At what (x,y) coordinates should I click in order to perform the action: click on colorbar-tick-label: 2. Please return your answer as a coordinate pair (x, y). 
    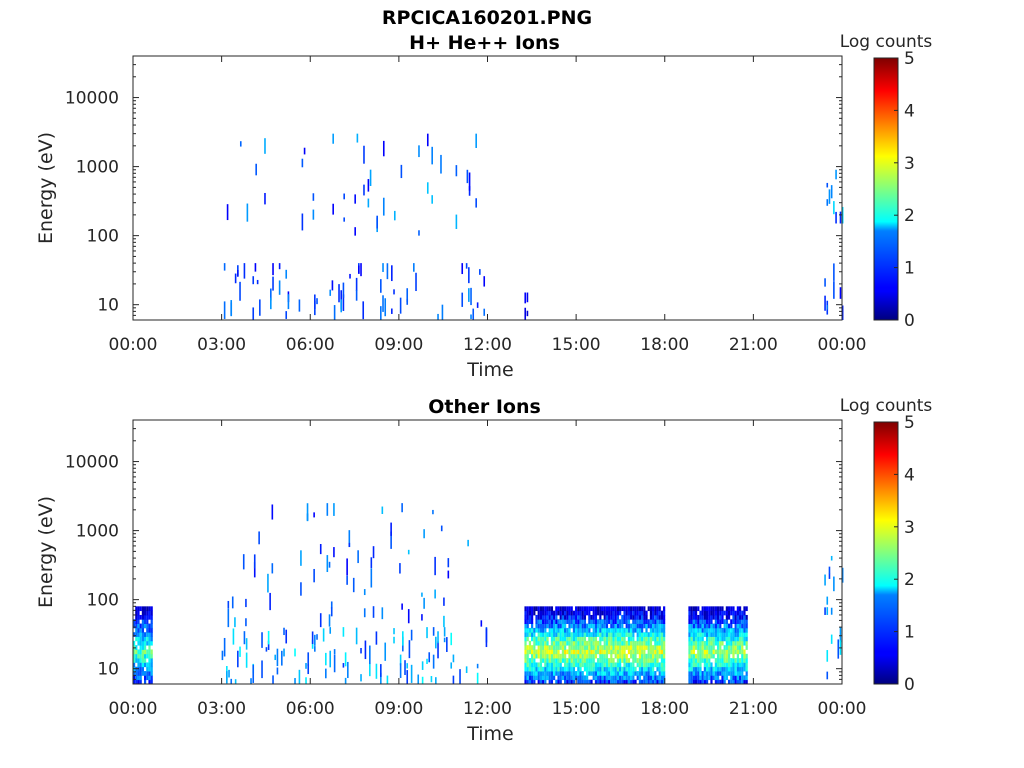
    Looking at the image, I should click on (909, 580).